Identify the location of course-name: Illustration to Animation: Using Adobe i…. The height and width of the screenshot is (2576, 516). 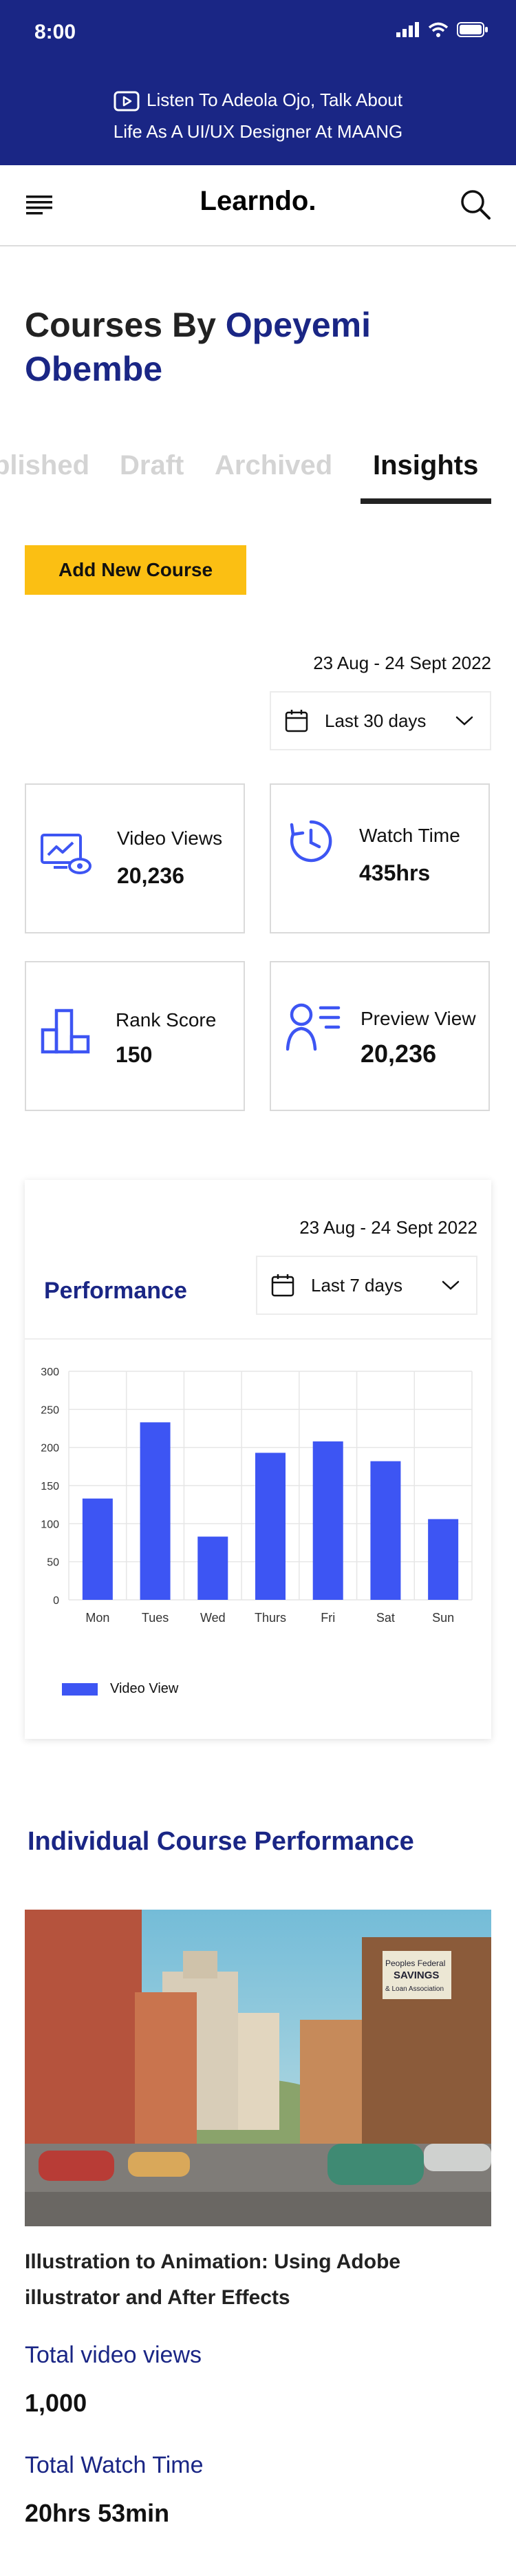
(252, 2280).